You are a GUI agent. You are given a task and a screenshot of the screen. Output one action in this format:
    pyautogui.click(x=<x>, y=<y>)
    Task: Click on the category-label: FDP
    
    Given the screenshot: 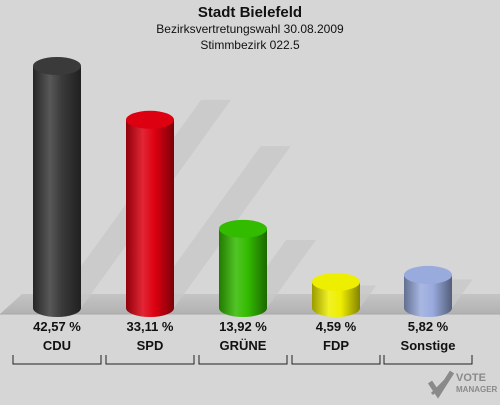 What is the action you would take?
    pyautogui.click(x=336, y=345)
    